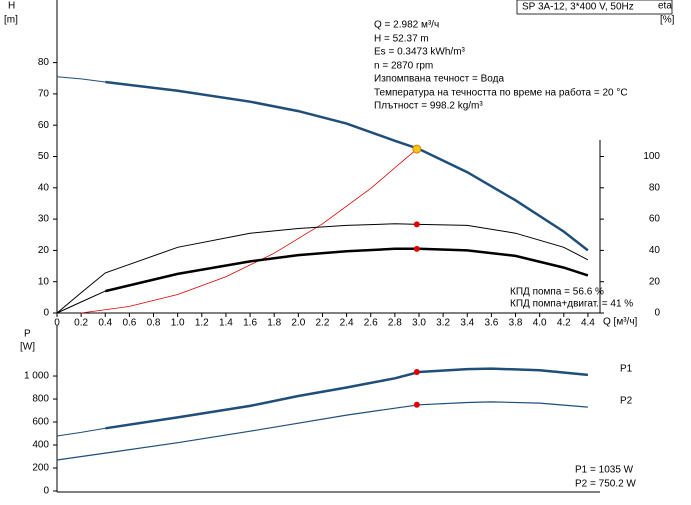  Describe the element at coordinates (516, 323) in the screenshot. I see `x-tick-label: 3.8` at that location.